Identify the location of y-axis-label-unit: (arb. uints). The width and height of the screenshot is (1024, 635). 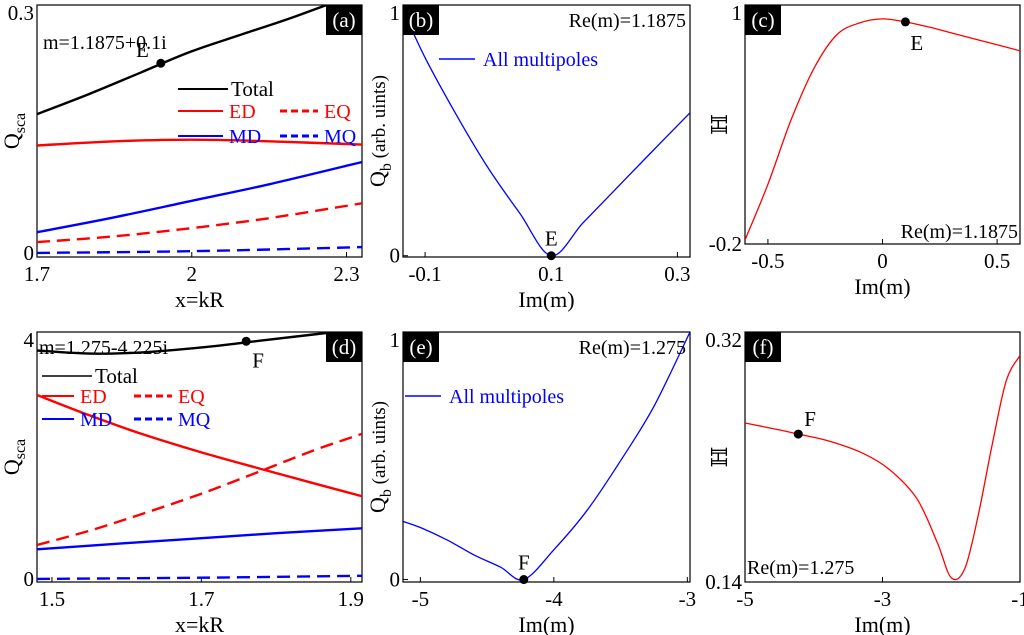
(379, 445).